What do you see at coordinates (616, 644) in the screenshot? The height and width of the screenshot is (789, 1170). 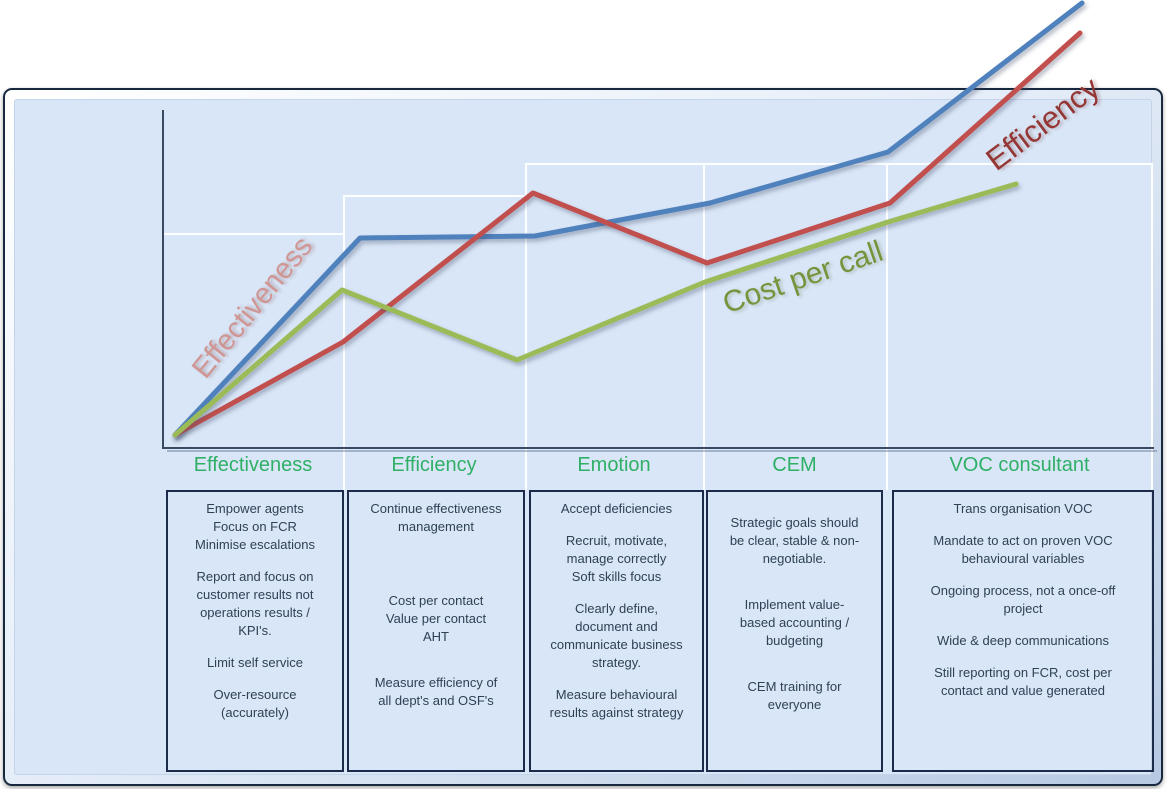 I see `stage-text-line: communicate business` at bounding box center [616, 644].